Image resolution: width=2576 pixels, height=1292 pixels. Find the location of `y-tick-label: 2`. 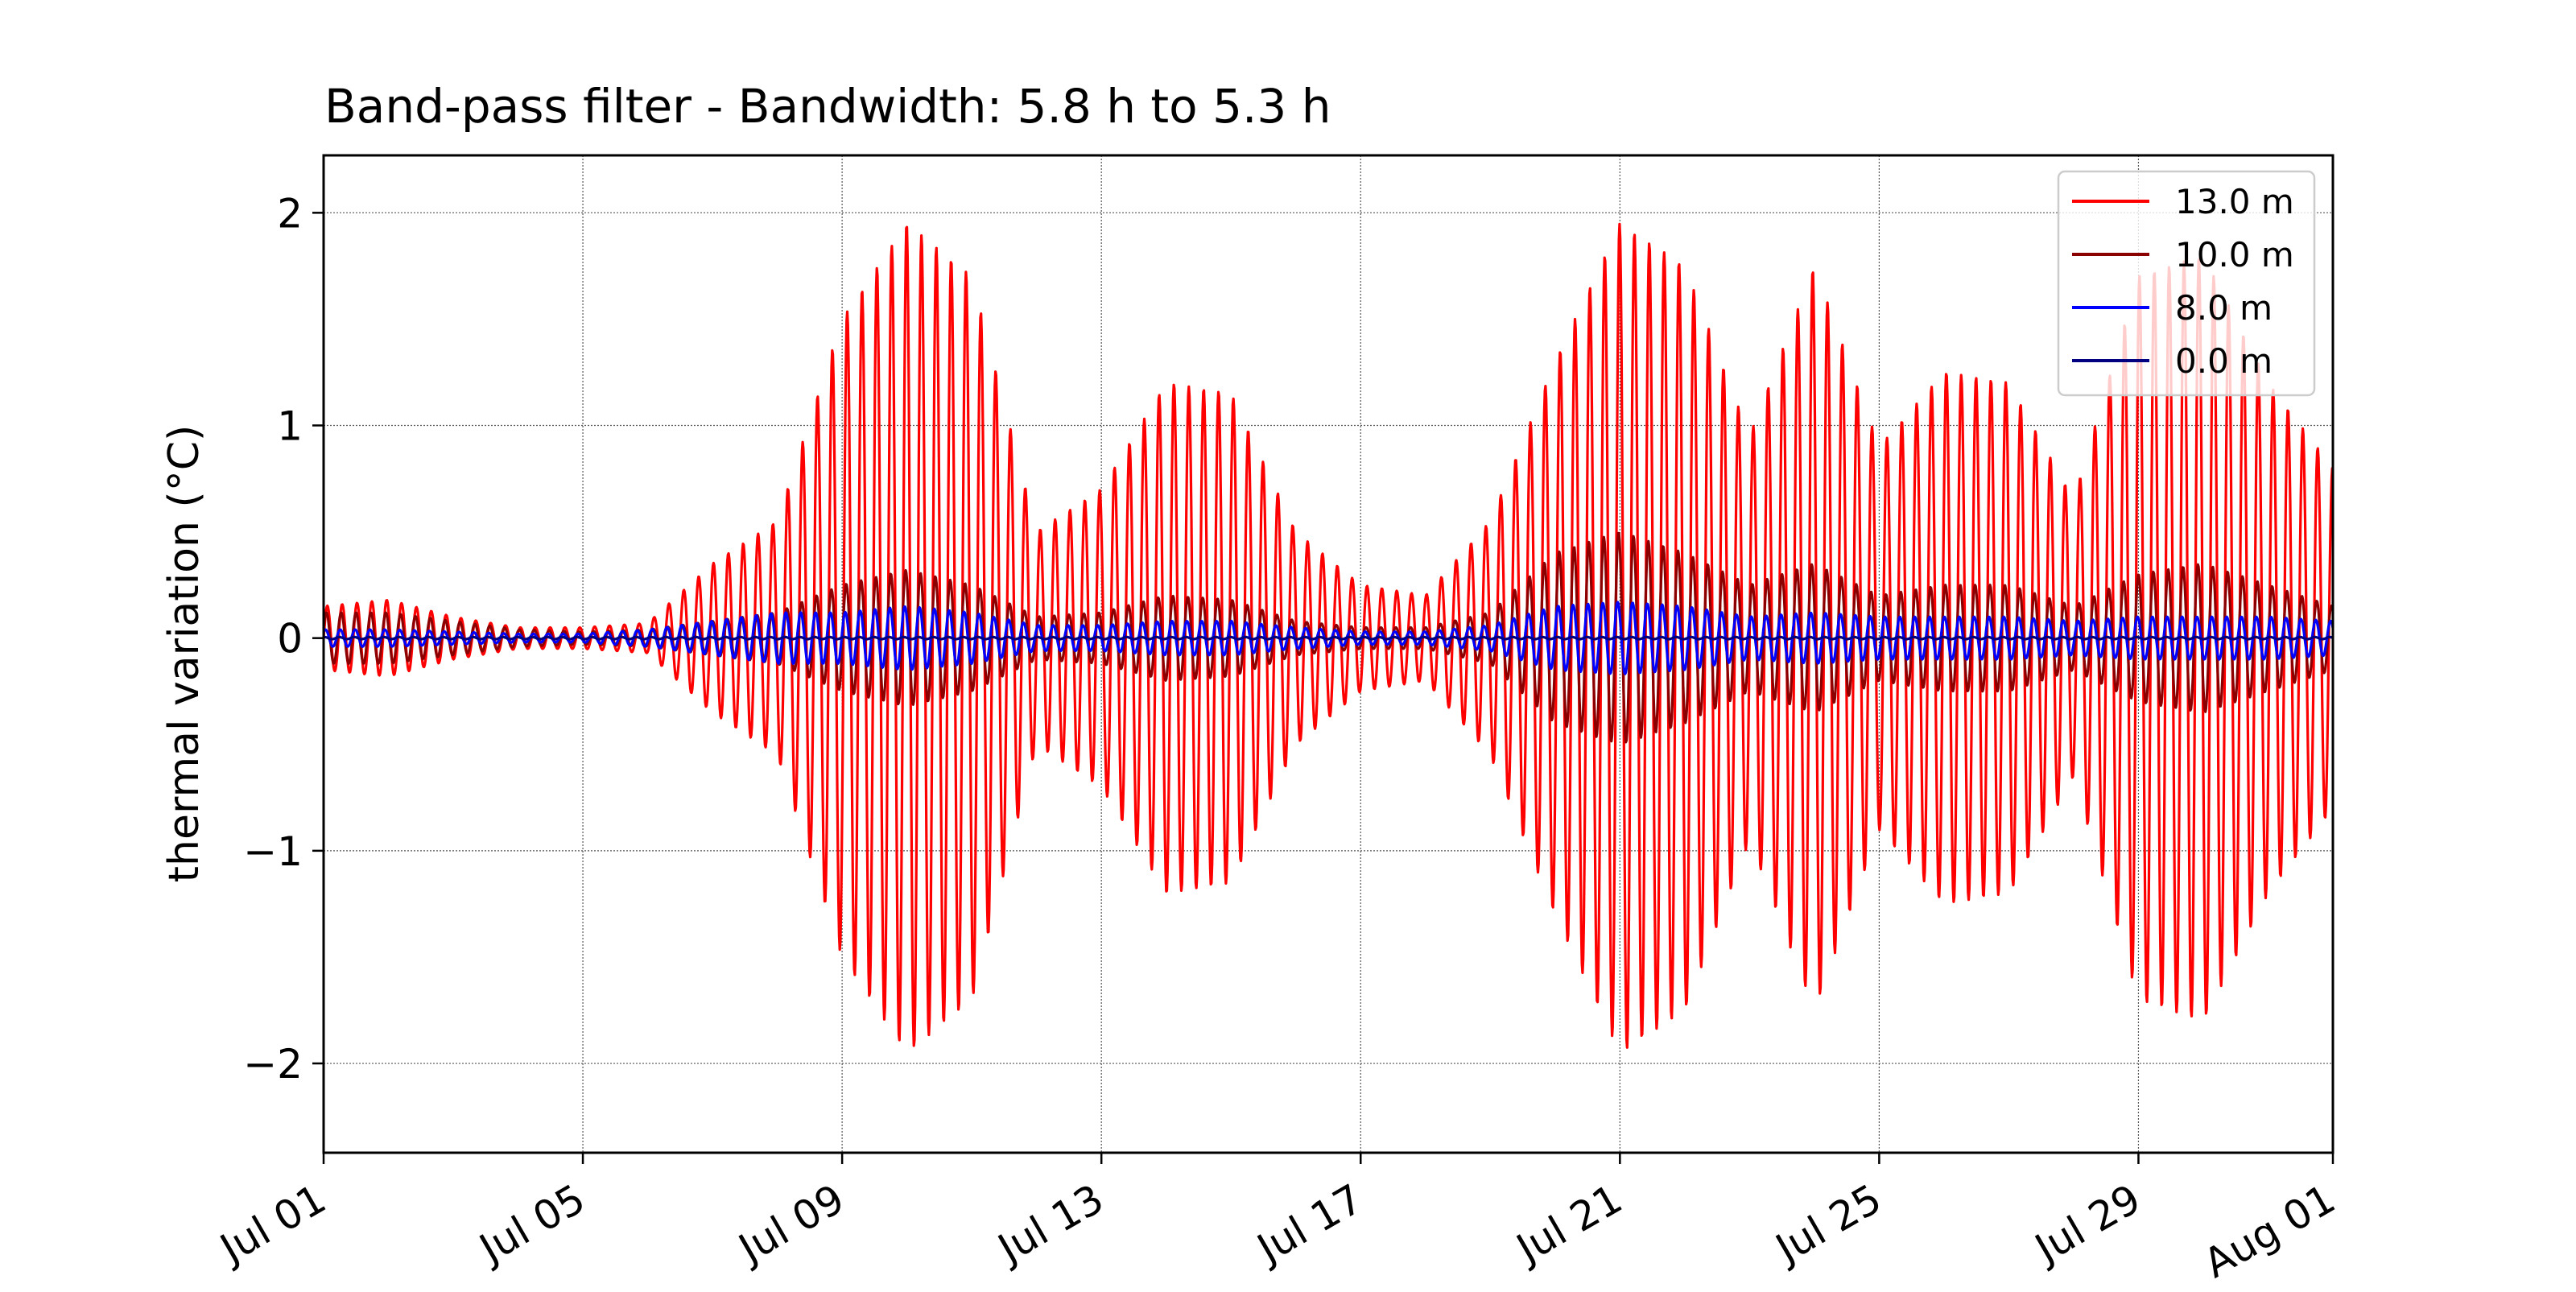

y-tick-label: 2 is located at coordinates (290, 213).